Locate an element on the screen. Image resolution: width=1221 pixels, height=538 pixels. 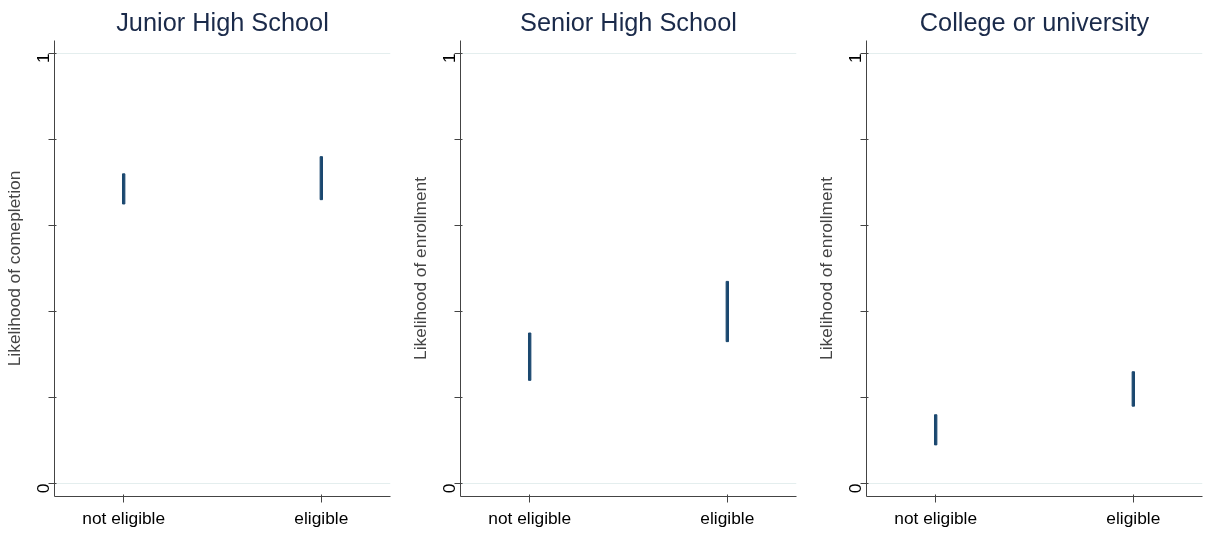
chart-title: Junior High School is located at coordinates (222, 21).